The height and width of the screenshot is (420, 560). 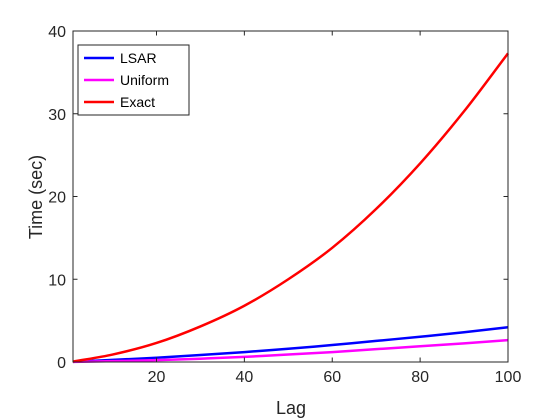 I want to click on x-tick-label: 100, so click(x=508, y=377).